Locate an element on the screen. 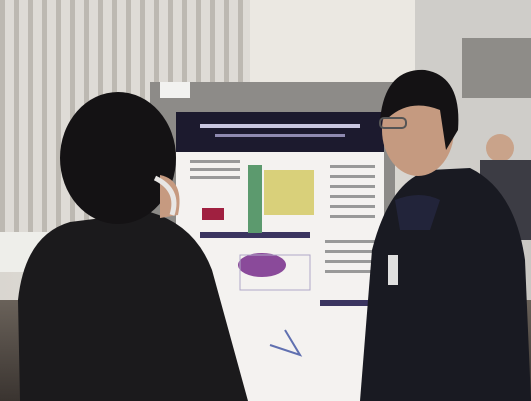  left-person-head is located at coordinates (118, 158).